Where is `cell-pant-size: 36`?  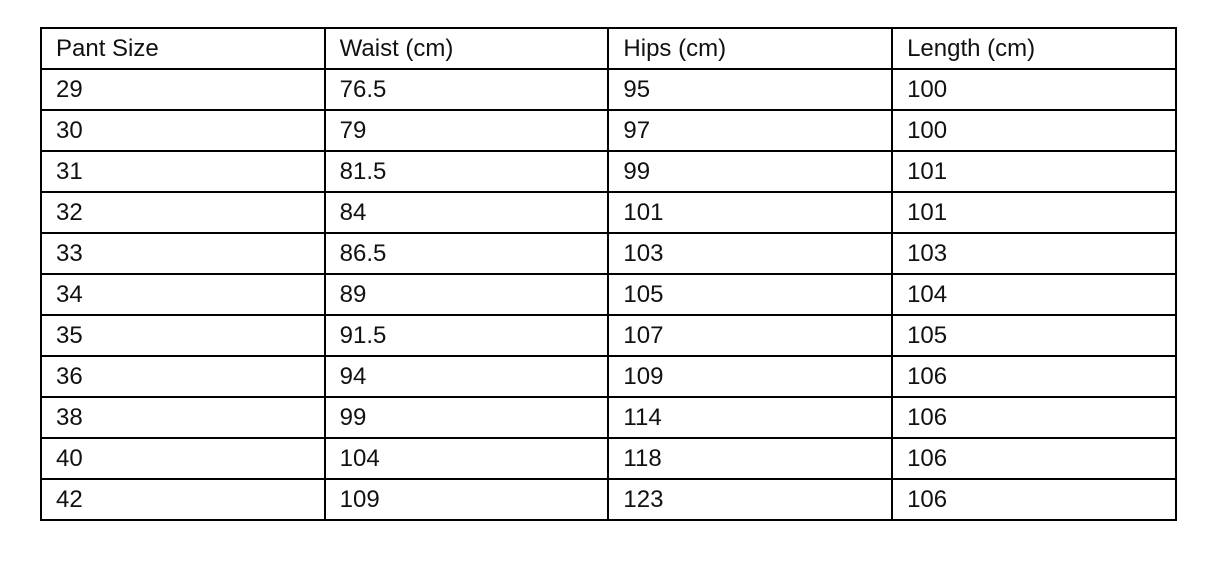
cell-pant-size: 36 is located at coordinates (183, 376).